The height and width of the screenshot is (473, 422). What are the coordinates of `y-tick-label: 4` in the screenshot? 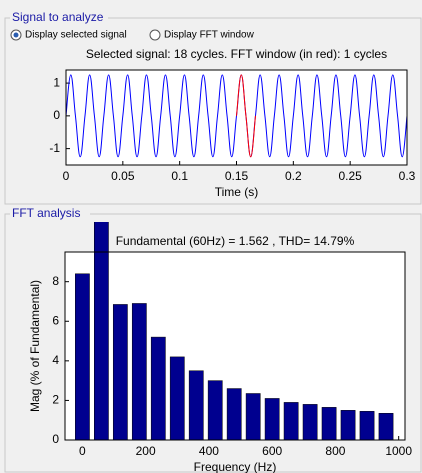 It's located at (55, 360).